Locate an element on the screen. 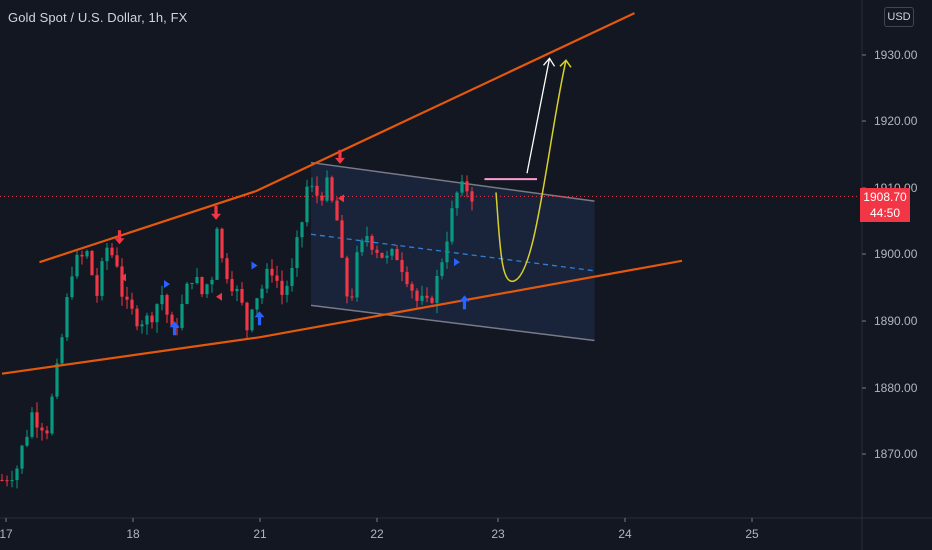 Image resolution: width=932 pixels, height=550 pixels. x-tick-label: 22 is located at coordinates (377, 534).